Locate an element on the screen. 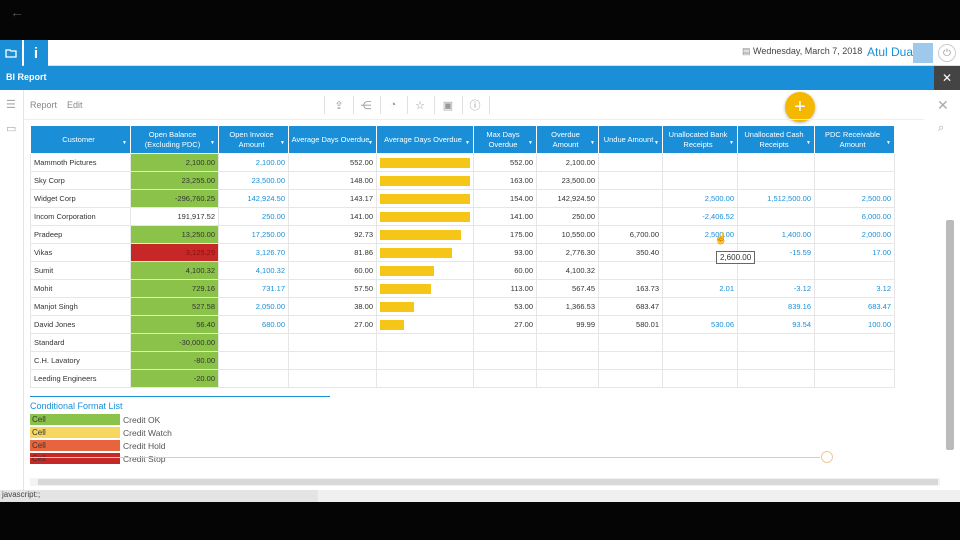  cell-cash is located at coordinates (776, 360).